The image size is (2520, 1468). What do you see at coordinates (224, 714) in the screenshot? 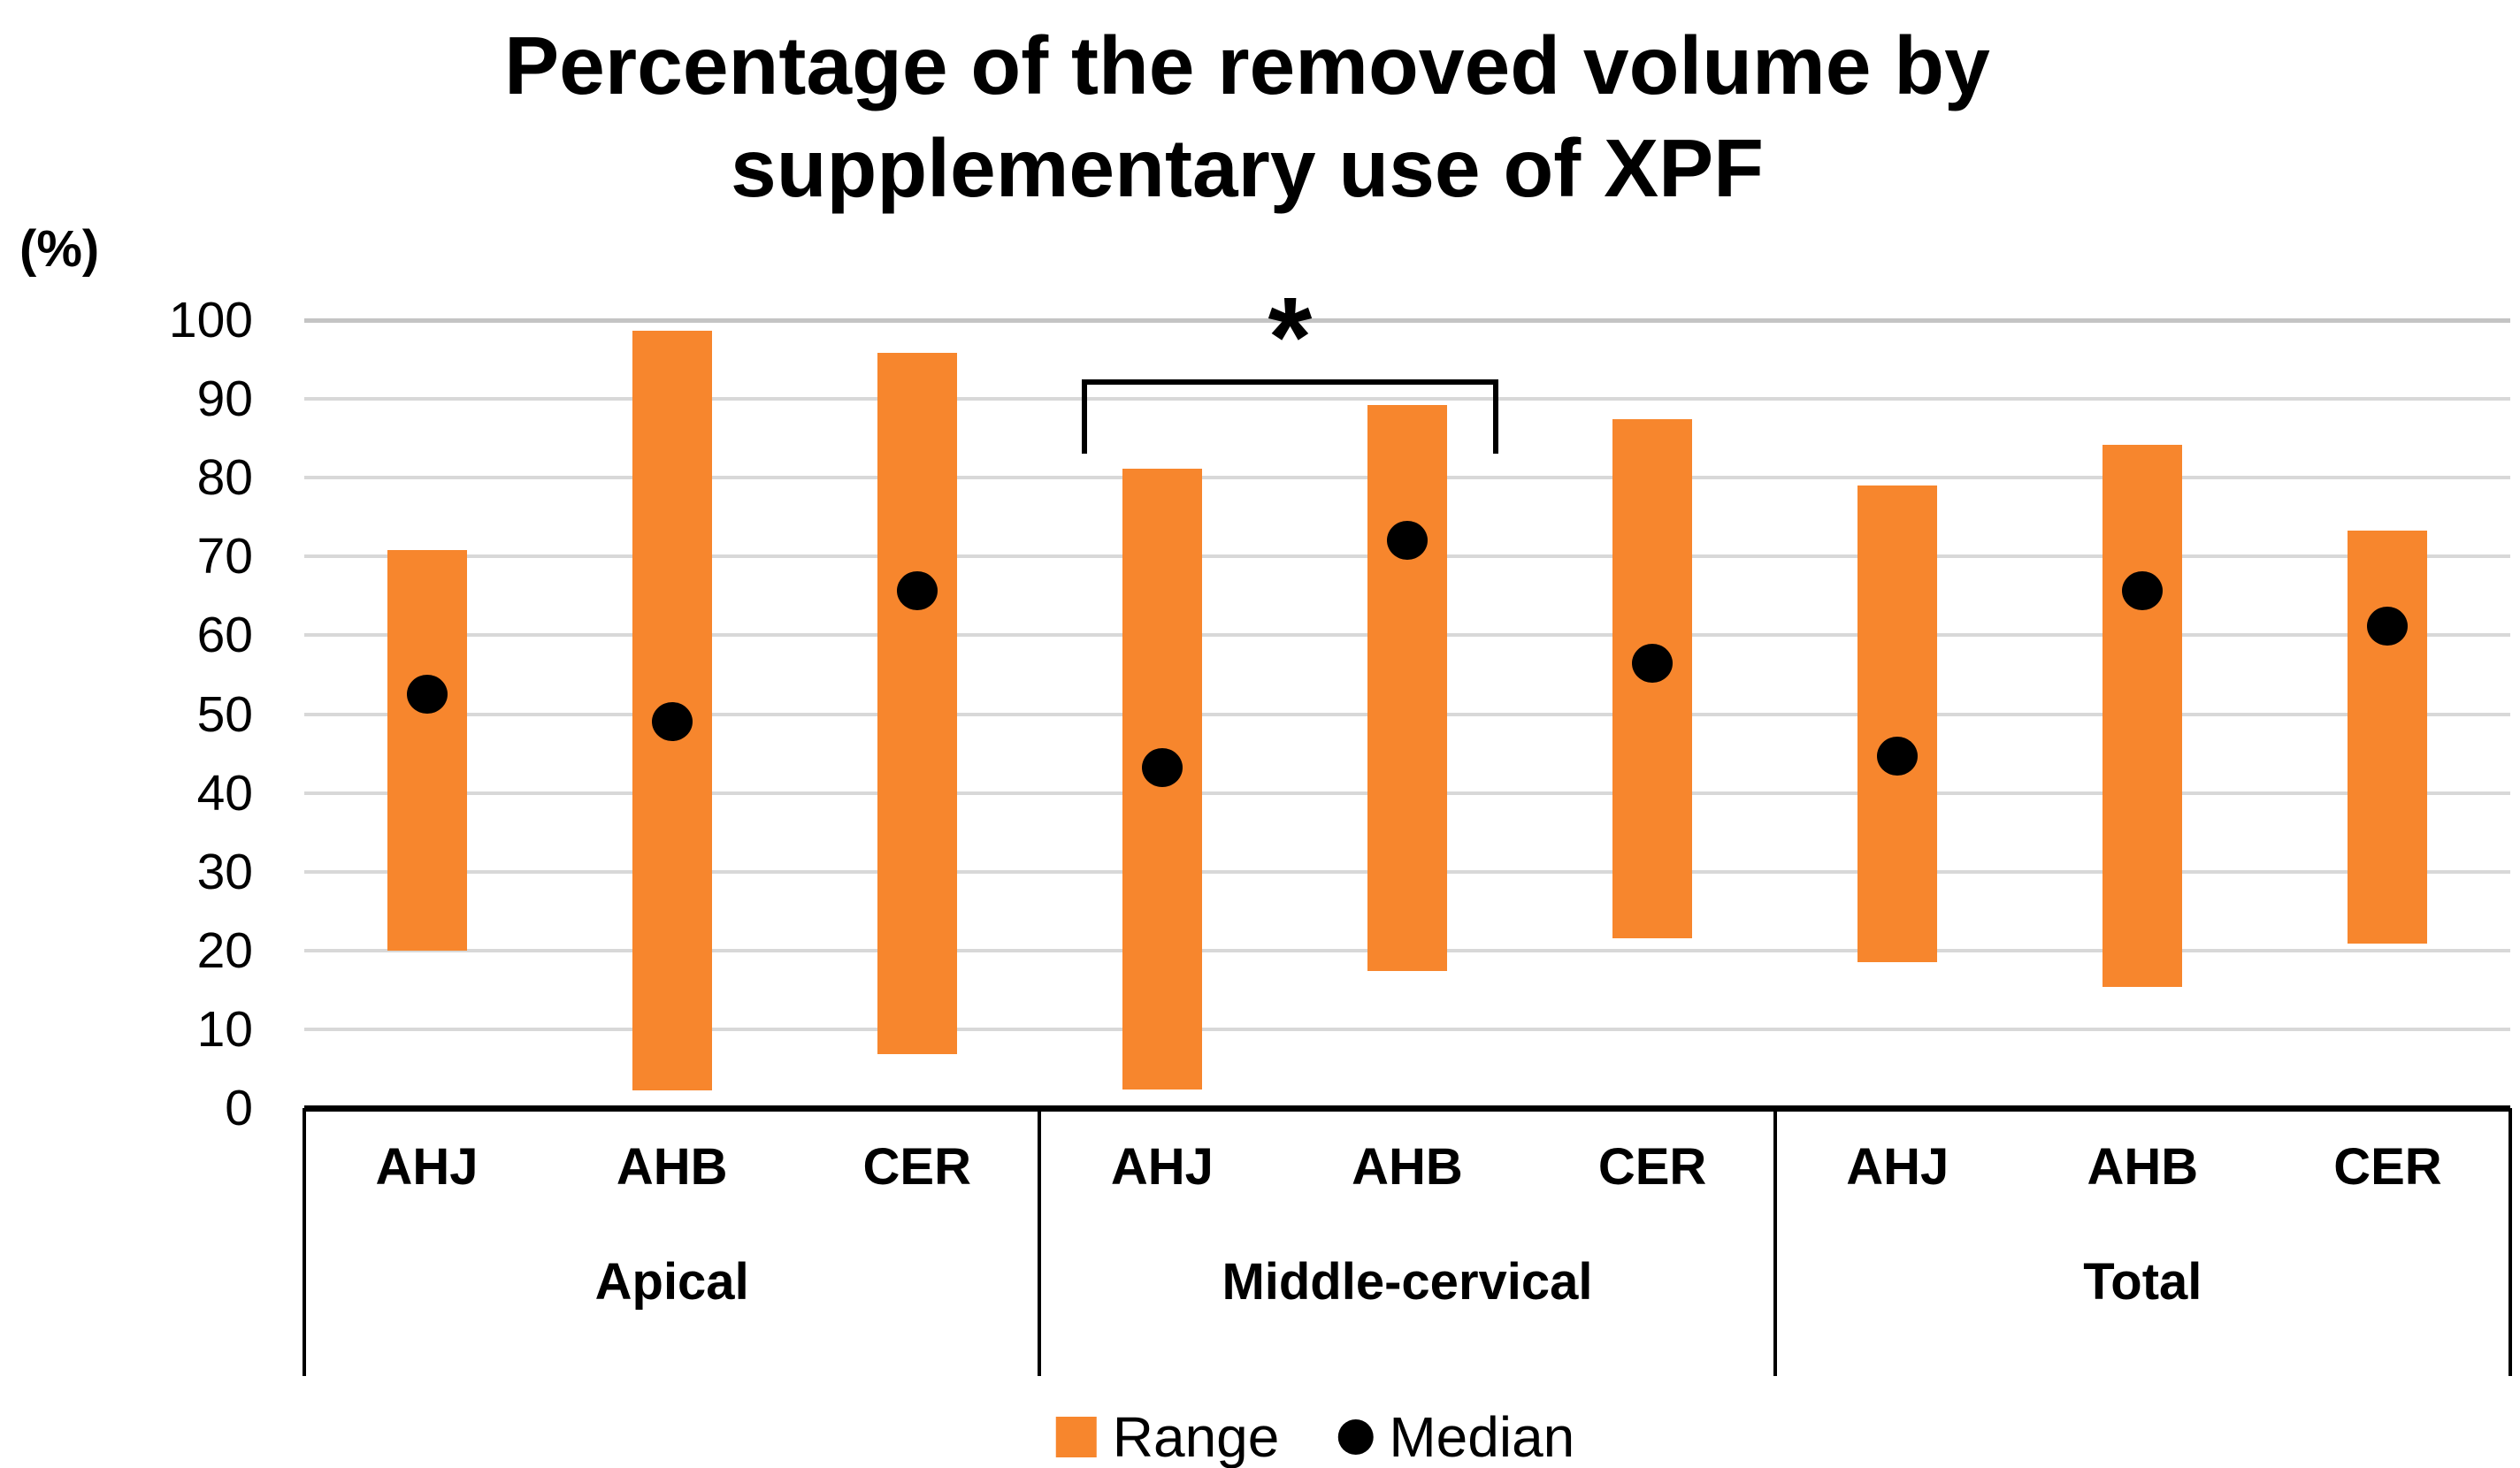
I see `y-tick-label: 50` at bounding box center [224, 714].